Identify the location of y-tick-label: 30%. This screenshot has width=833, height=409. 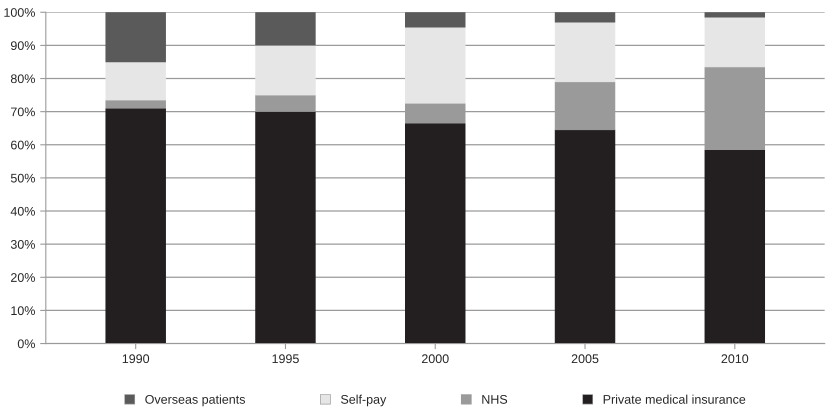
(22, 244).